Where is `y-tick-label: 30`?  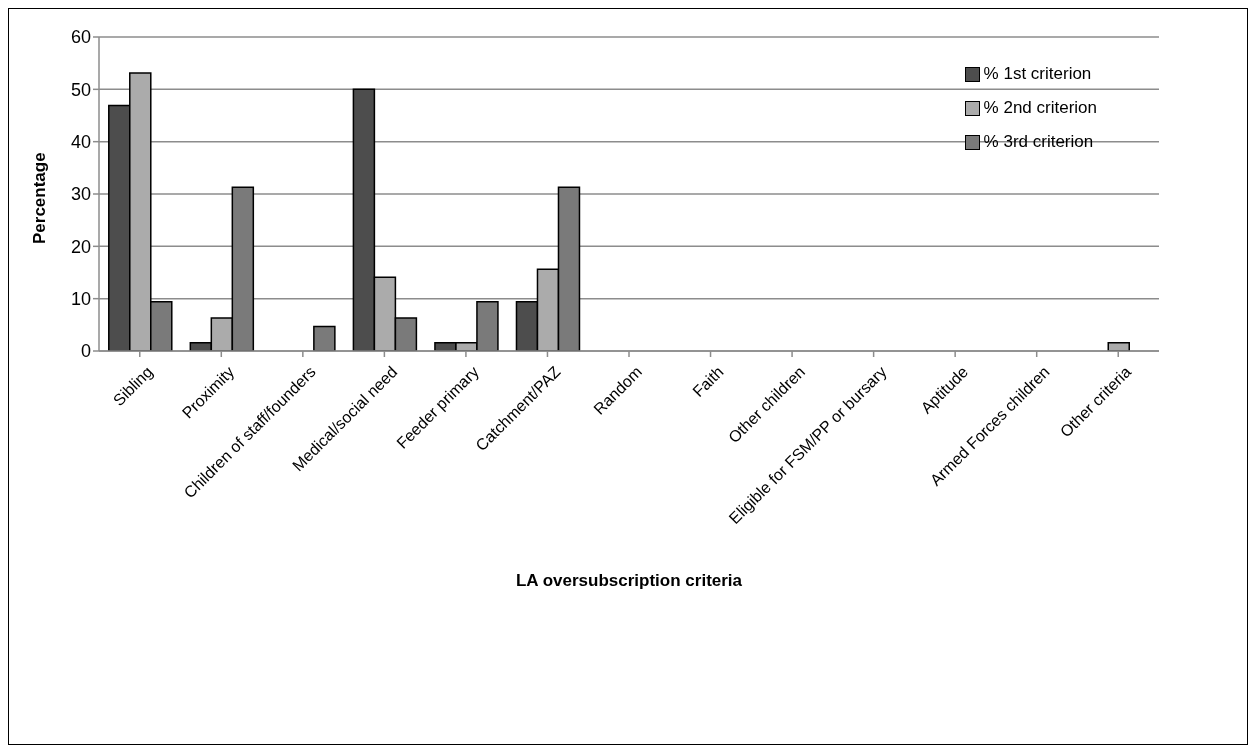
y-tick-label: 30 is located at coordinates (80, 194).